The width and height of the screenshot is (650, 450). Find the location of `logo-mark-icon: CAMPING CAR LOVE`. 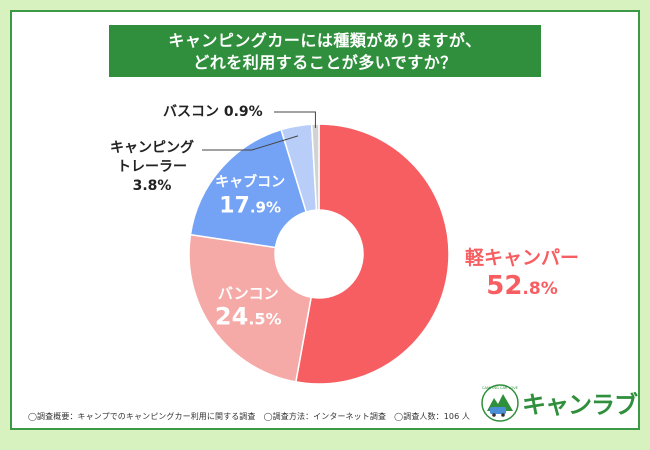

logo-mark-icon: CAMPING CAR LOVE is located at coordinates (500, 403).